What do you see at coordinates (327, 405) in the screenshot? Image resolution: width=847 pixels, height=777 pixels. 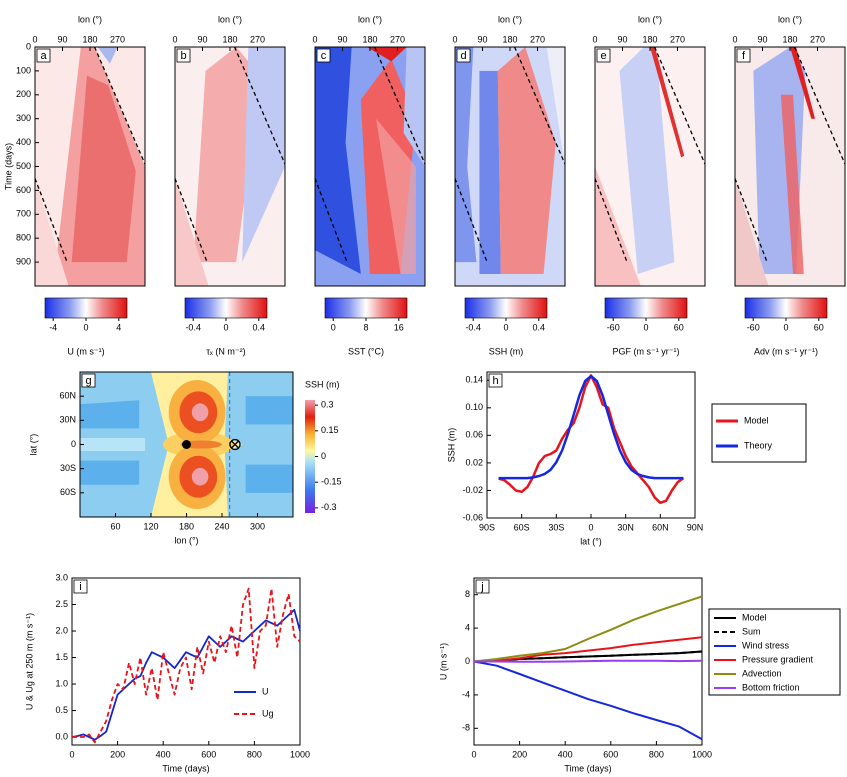 I see `colorbar-tick-label: 0.3` at bounding box center [327, 405].